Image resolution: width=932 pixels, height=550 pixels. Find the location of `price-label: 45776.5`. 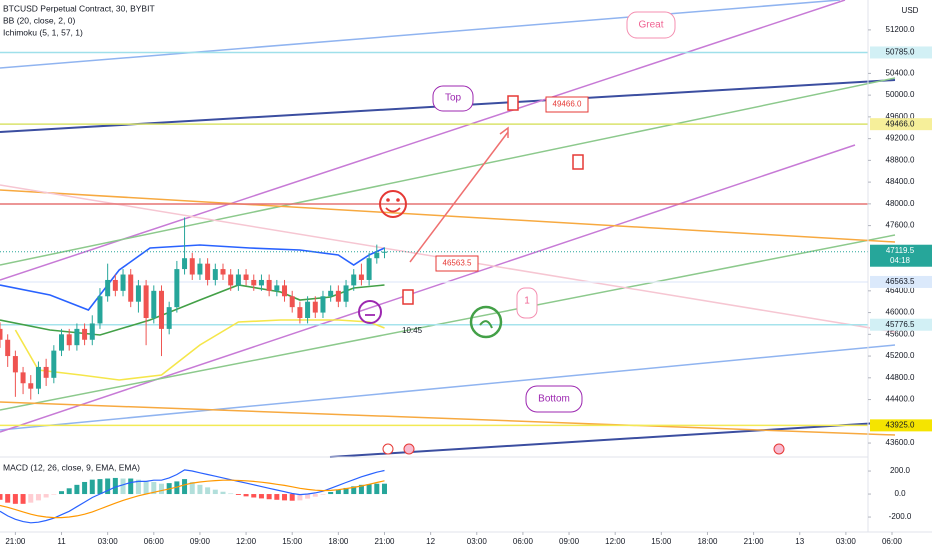

price-label: 45776.5 is located at coordinates (900, 324).